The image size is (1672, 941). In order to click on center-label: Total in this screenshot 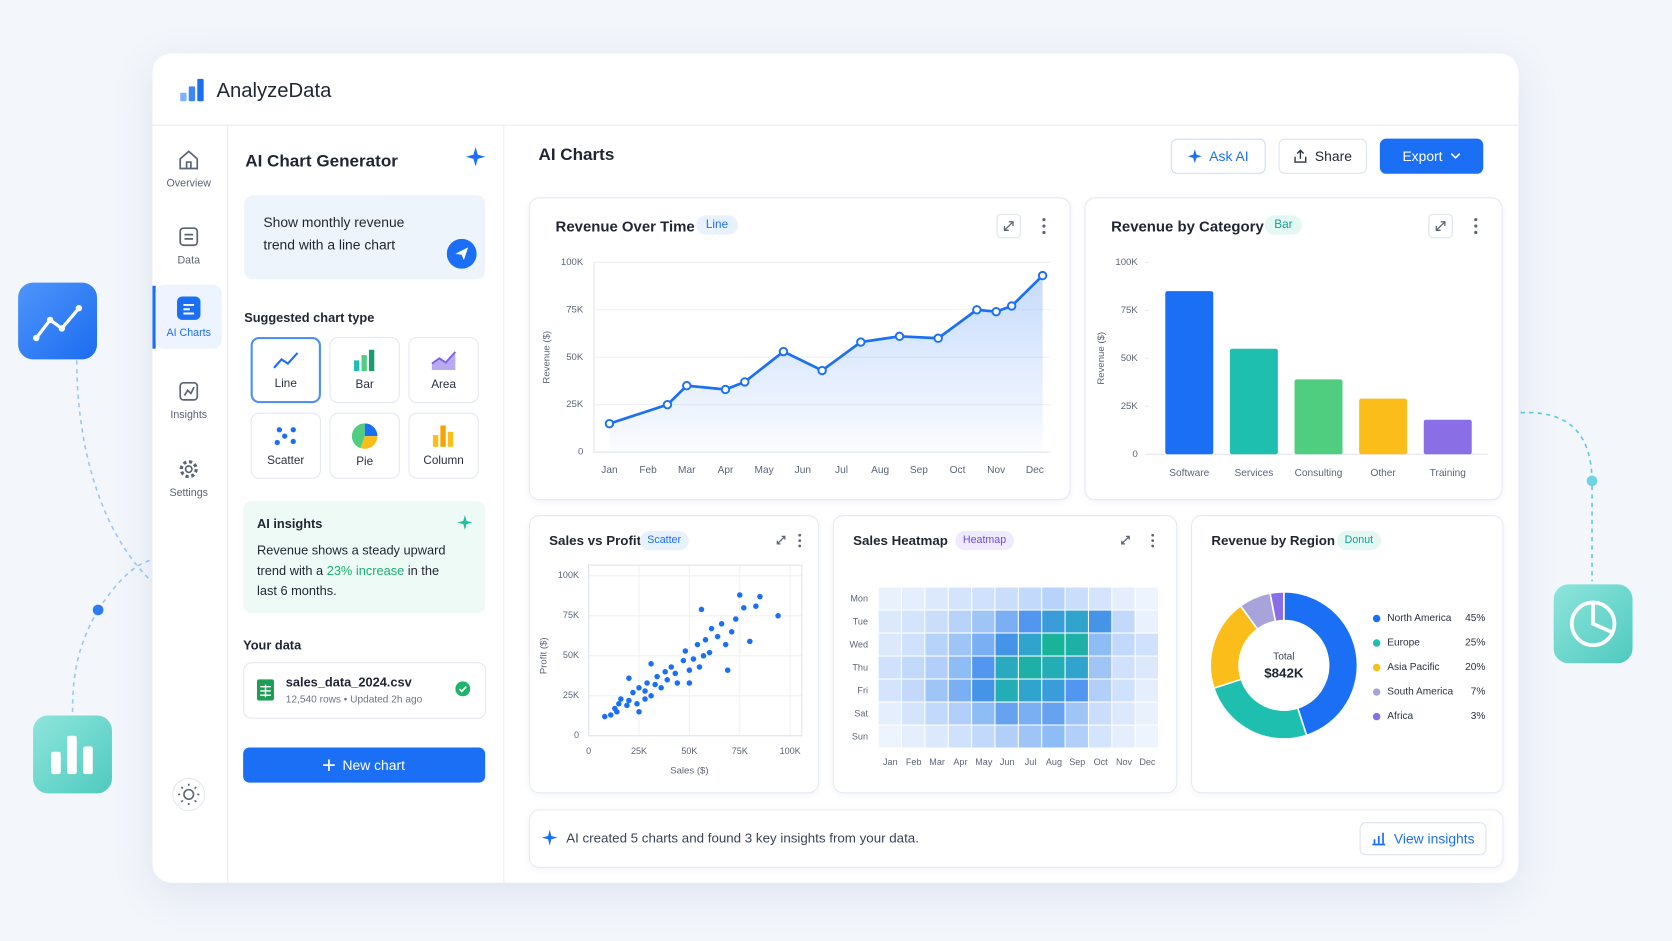, I will do `click(1283, 657)`.